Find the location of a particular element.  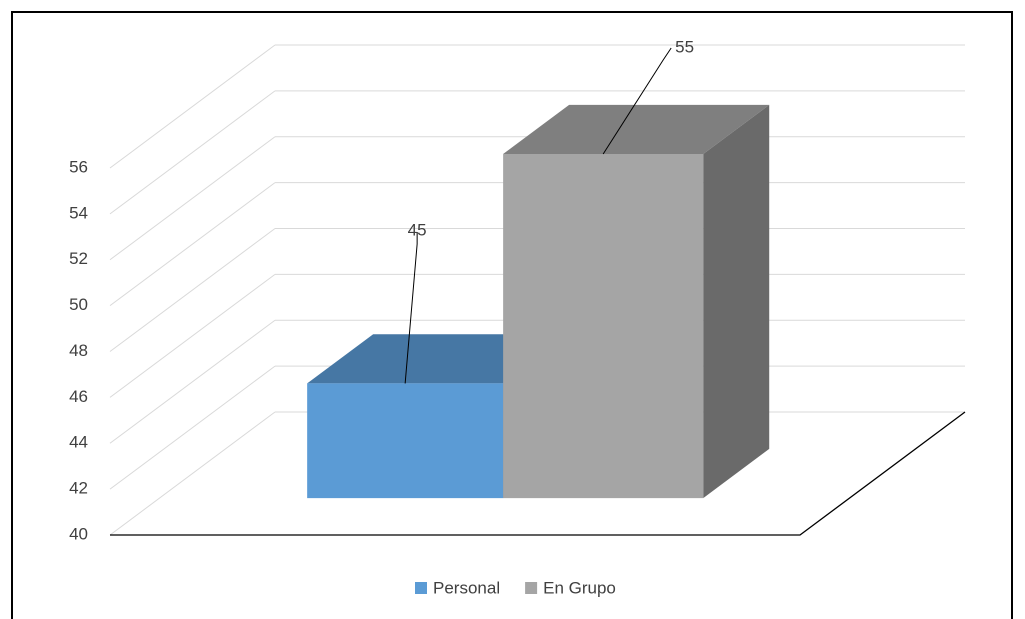

y-tick-label: 48 is located at coordinates (78, 350).